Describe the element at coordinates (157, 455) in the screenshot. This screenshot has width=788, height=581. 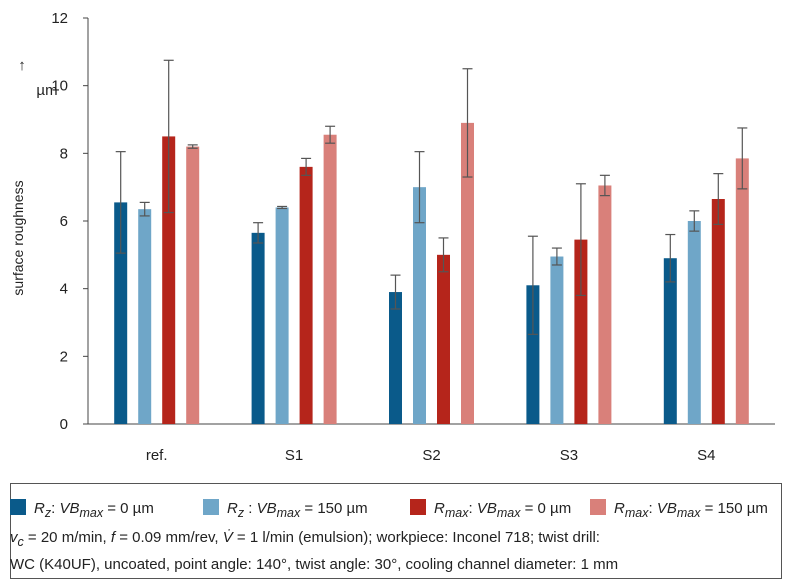
I see `x-tick-label: ref.` at that location.